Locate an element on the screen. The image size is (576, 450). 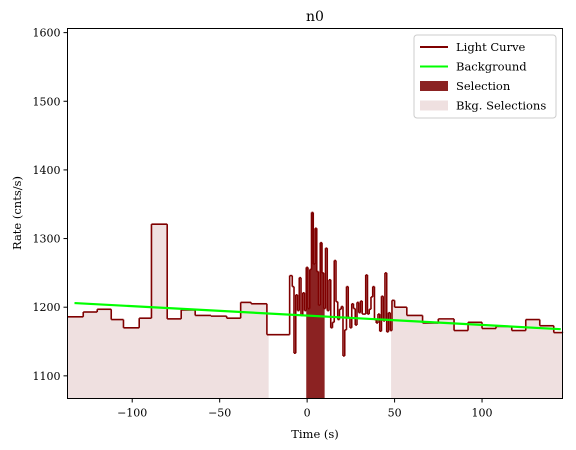
selection-layer is located at coordinates (315, 305).